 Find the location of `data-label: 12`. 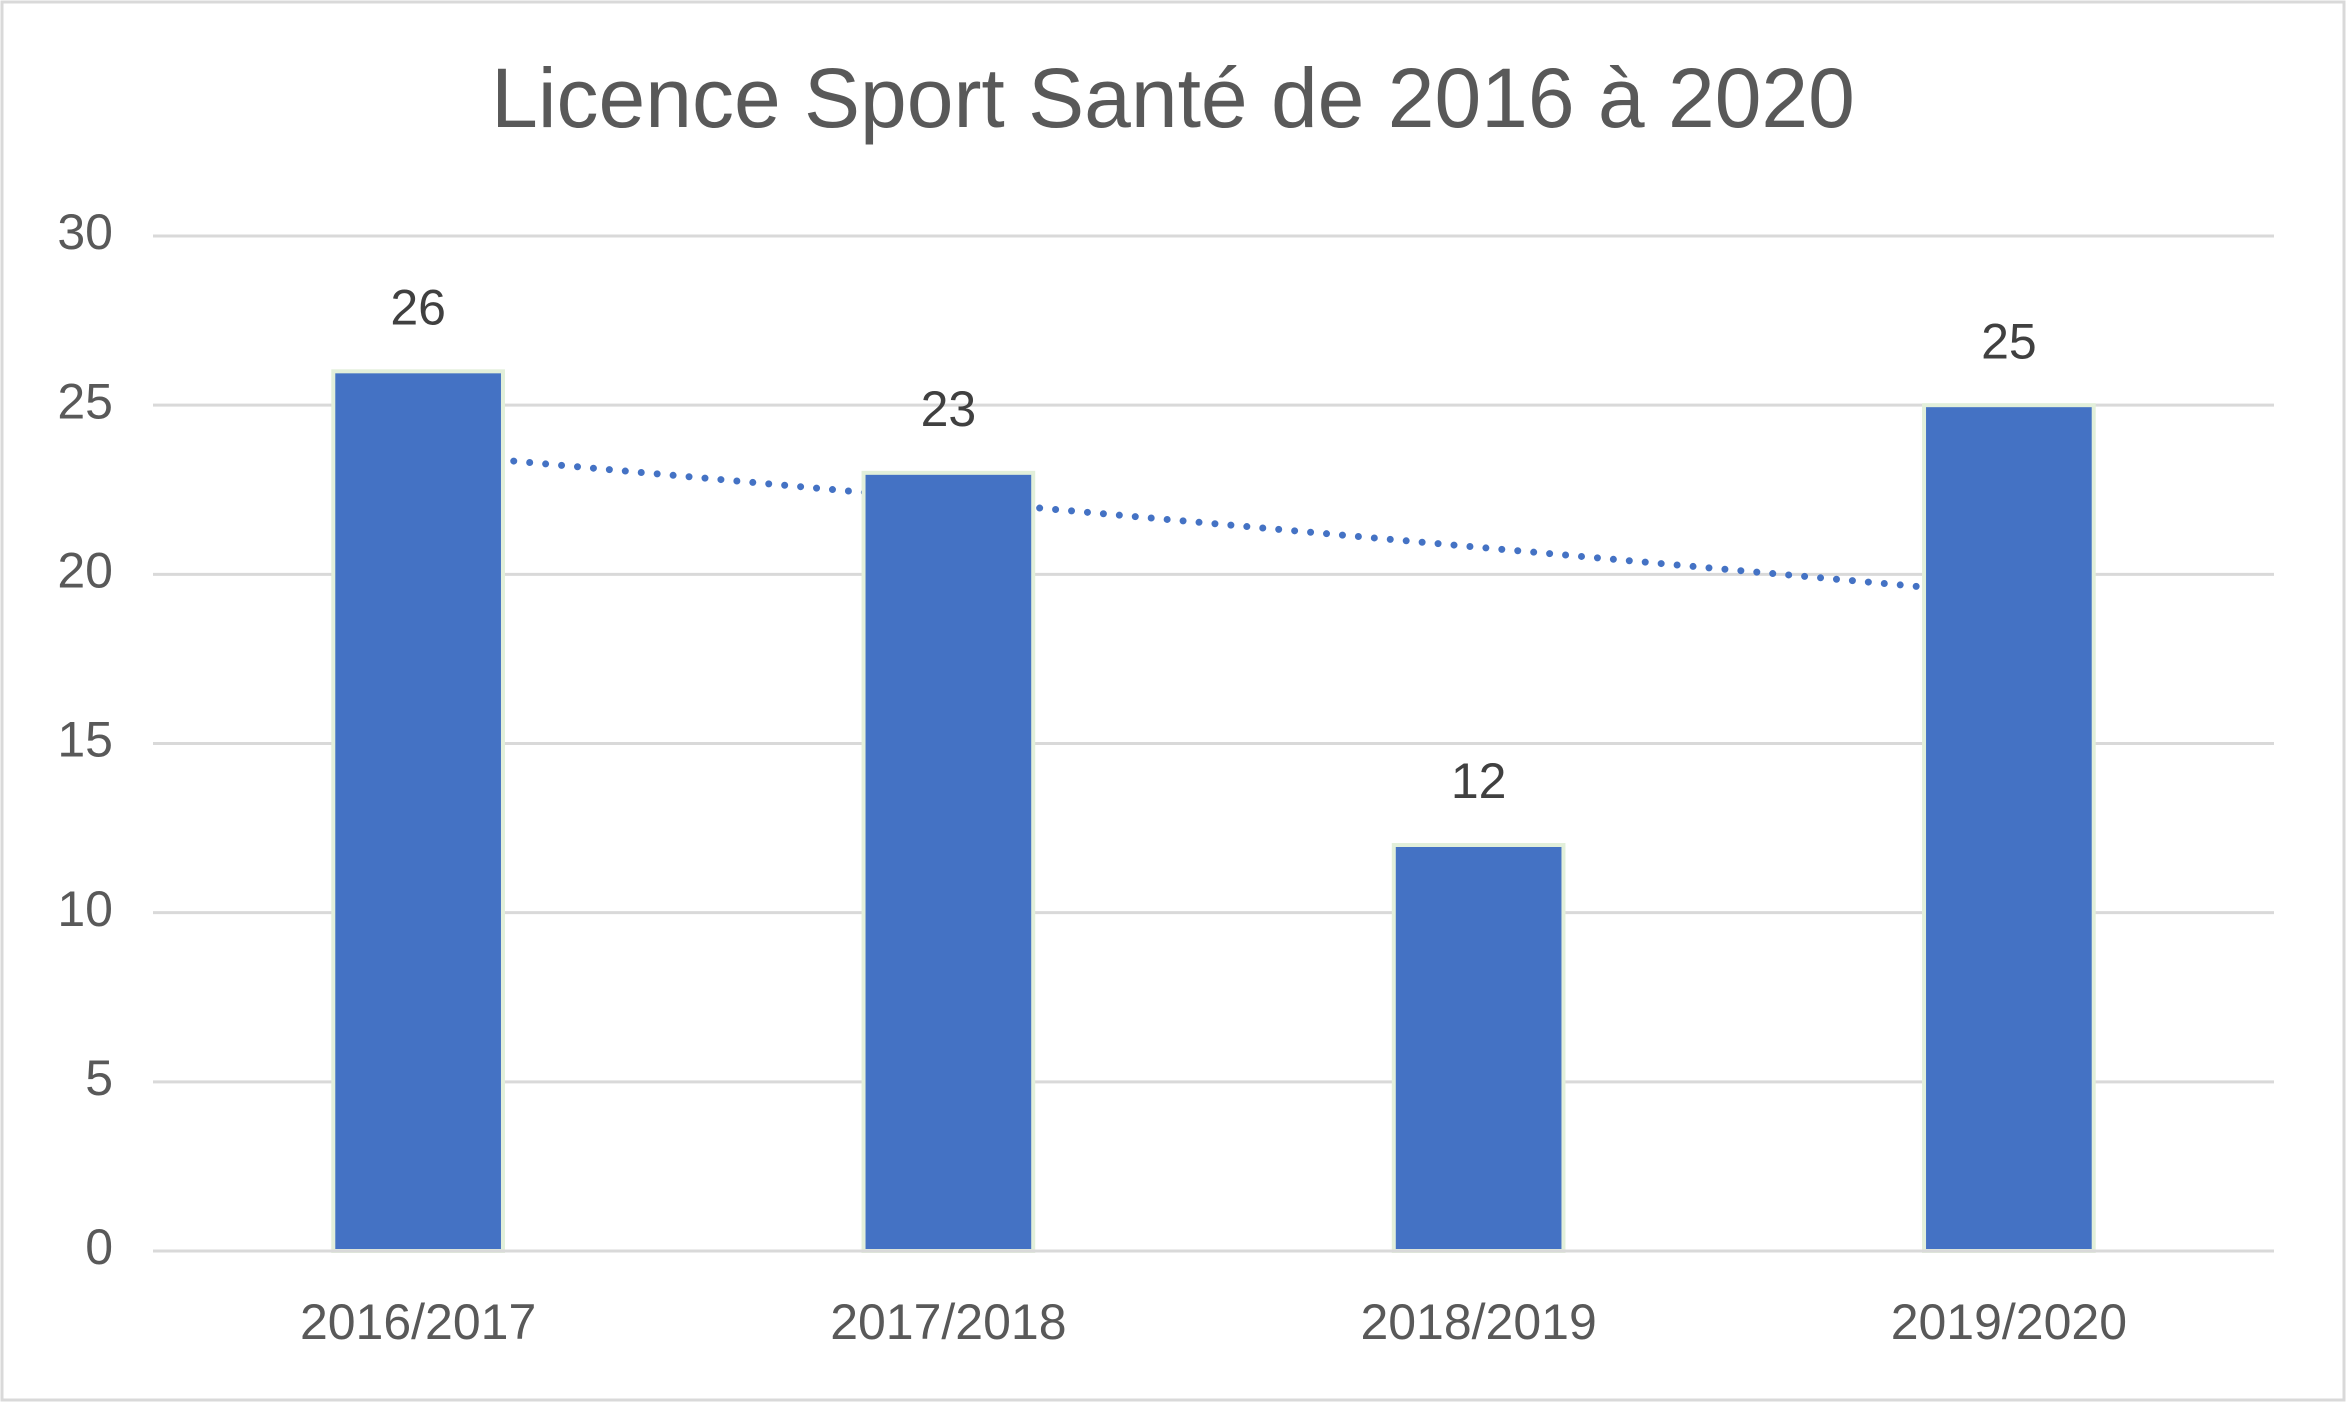

data-label: 12 is located at coordinates (1479, 781).